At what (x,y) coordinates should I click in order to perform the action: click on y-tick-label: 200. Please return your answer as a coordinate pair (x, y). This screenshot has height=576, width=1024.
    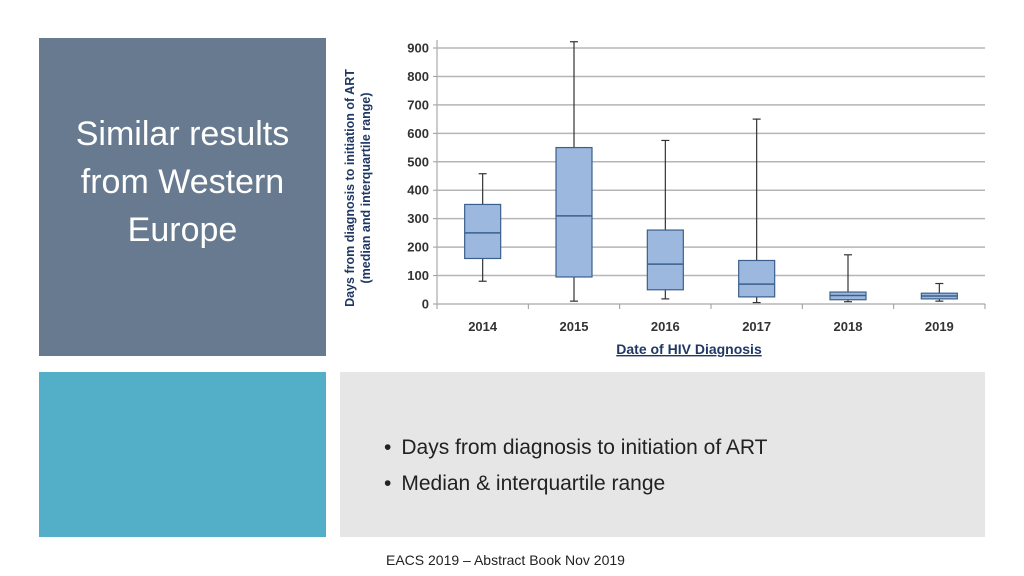
    Looking at the image, I should click on (418, 247).